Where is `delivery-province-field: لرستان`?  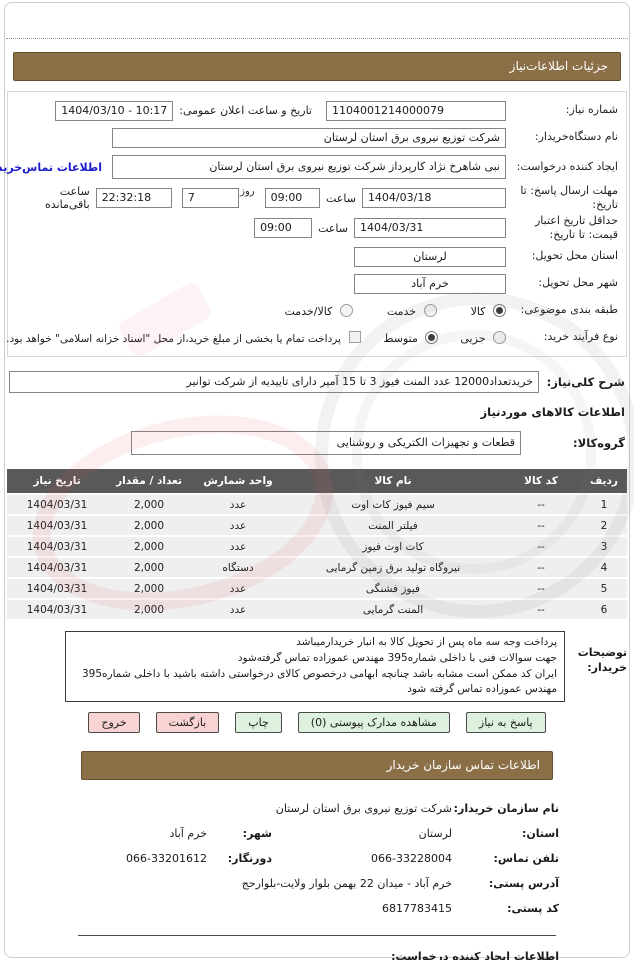 delivery-province-field: لرستان is located at coordinates (430, 256).